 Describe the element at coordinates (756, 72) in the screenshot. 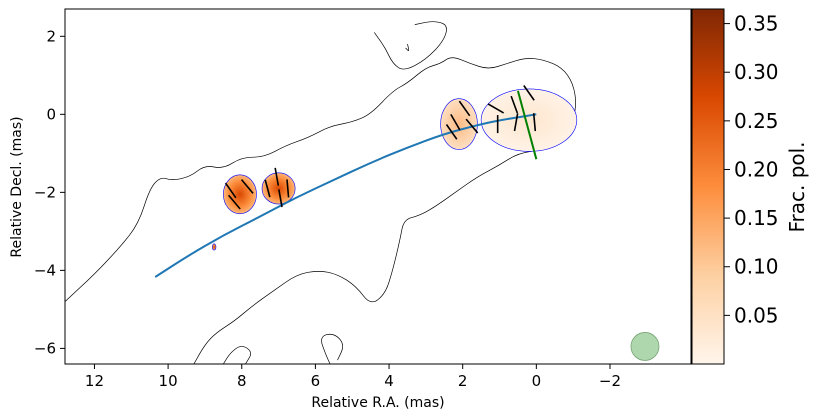

I see `colorbar-tick-label: 0.30` at that location.